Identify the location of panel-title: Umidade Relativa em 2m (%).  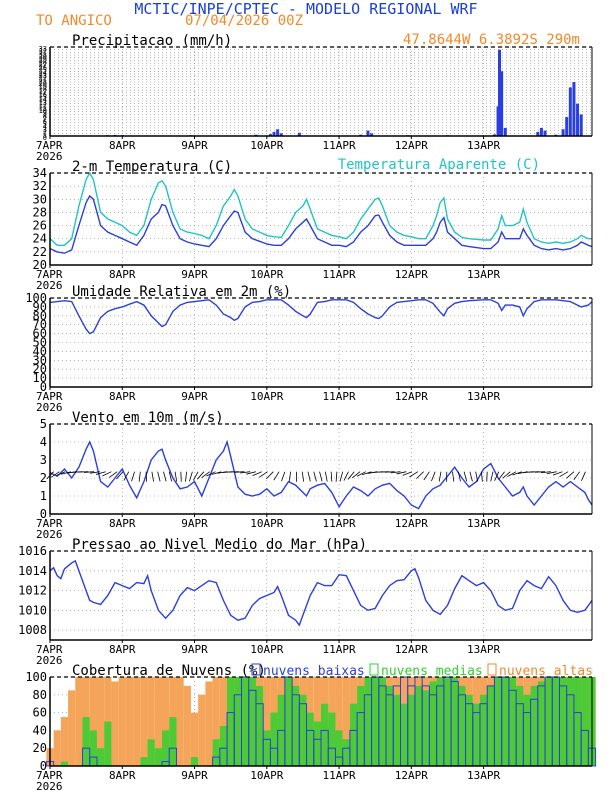
(181, 292).